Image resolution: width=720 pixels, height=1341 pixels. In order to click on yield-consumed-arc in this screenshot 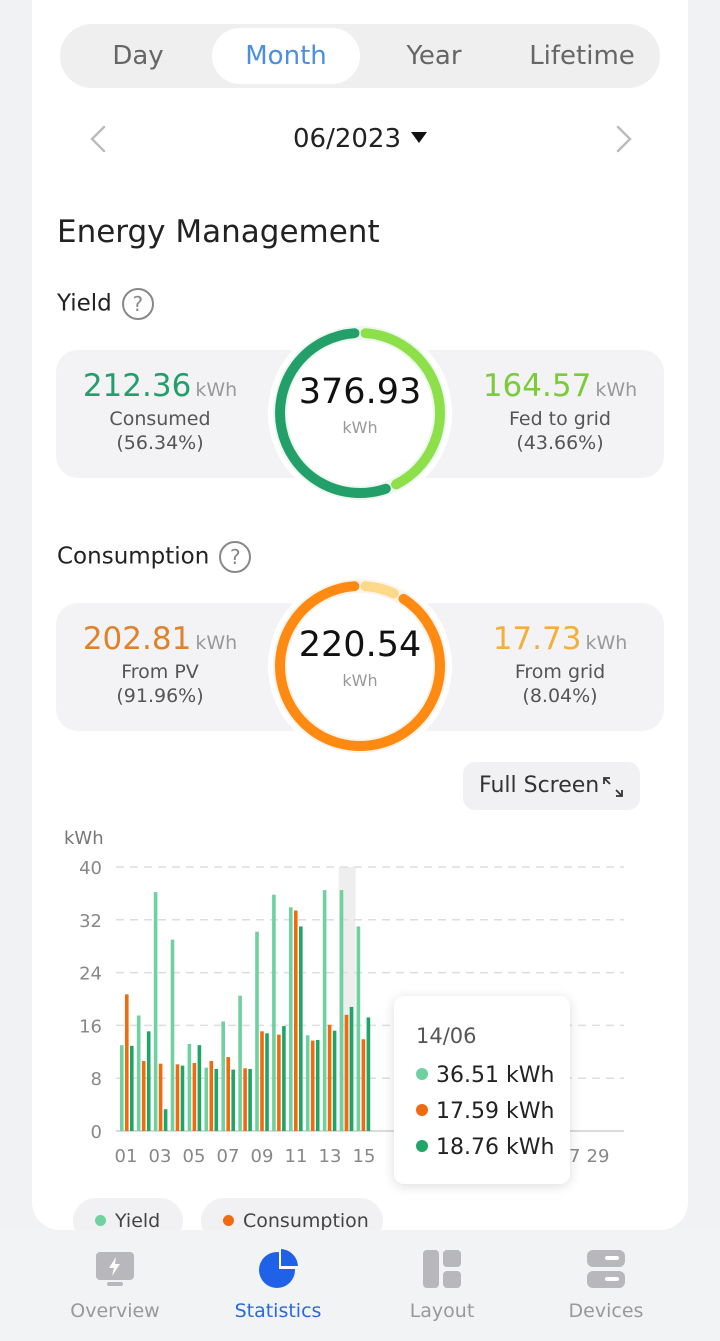, I will do `click(333, 413)`.